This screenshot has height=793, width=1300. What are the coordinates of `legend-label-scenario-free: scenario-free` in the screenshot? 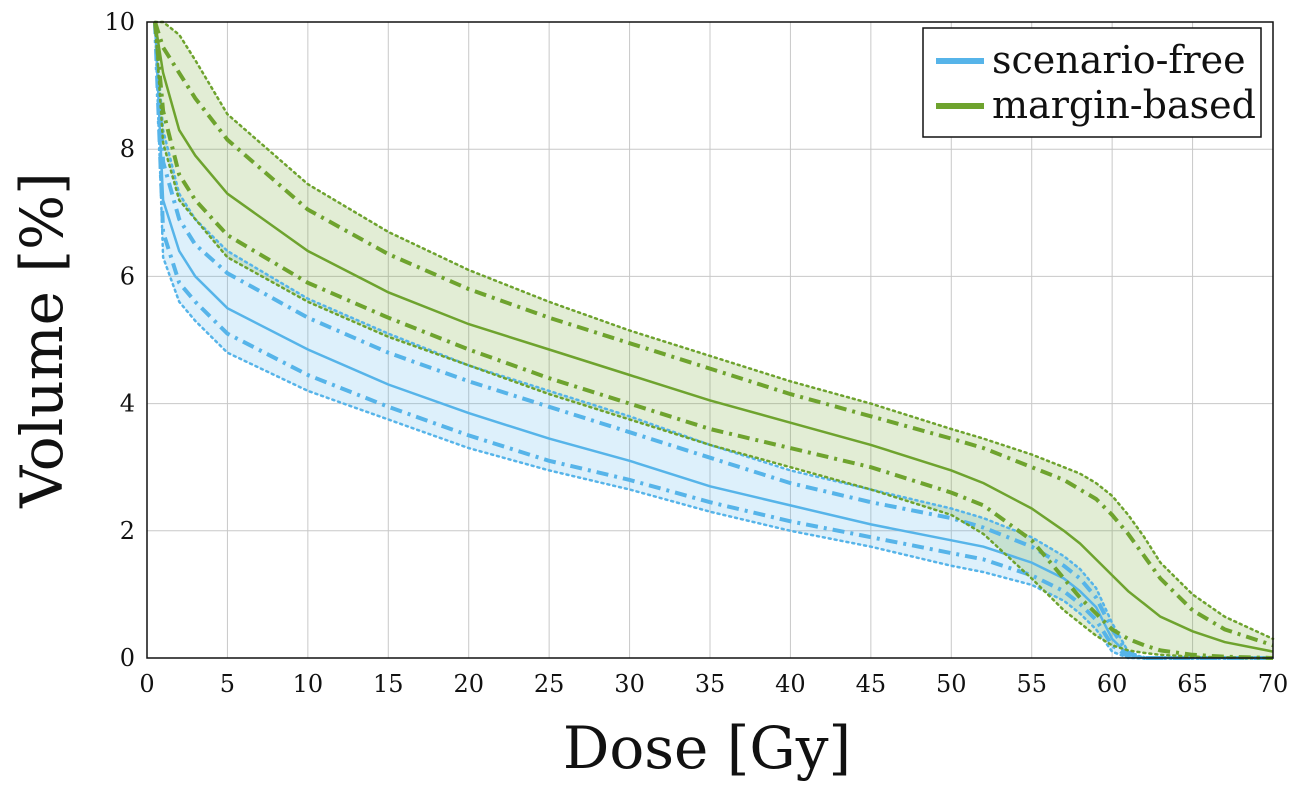 It's located at (1119, 60).